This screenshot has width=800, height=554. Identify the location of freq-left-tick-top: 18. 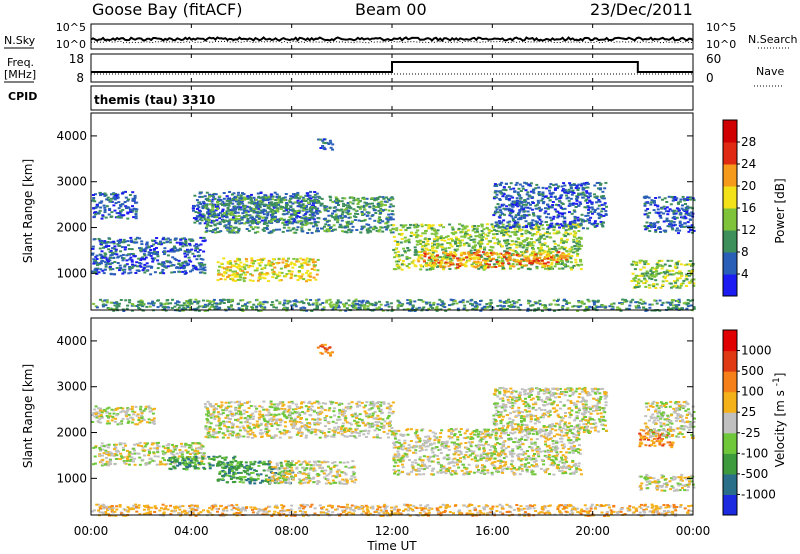
(76, 59).